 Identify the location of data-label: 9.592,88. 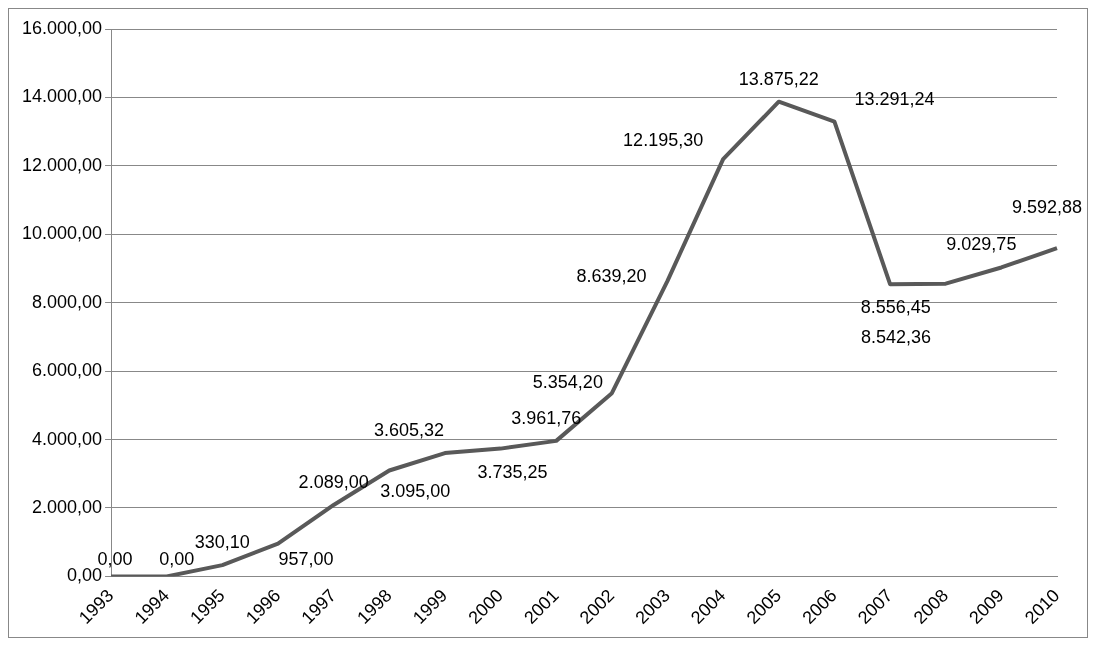
(1047, 207).